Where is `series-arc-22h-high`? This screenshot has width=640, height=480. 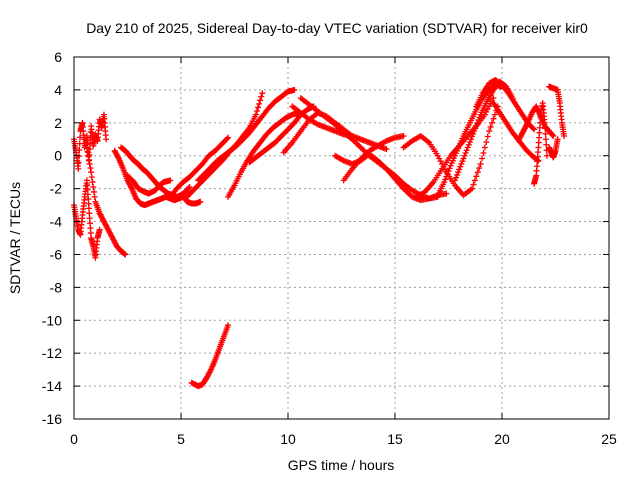 series-arc-22h-high is located at coordinates (557, 111).